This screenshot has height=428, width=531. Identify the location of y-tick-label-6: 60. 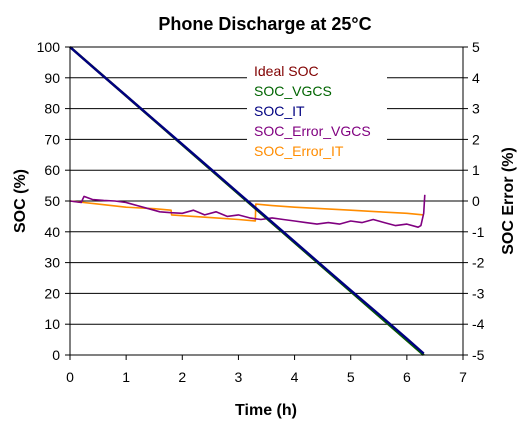
(52, 170).